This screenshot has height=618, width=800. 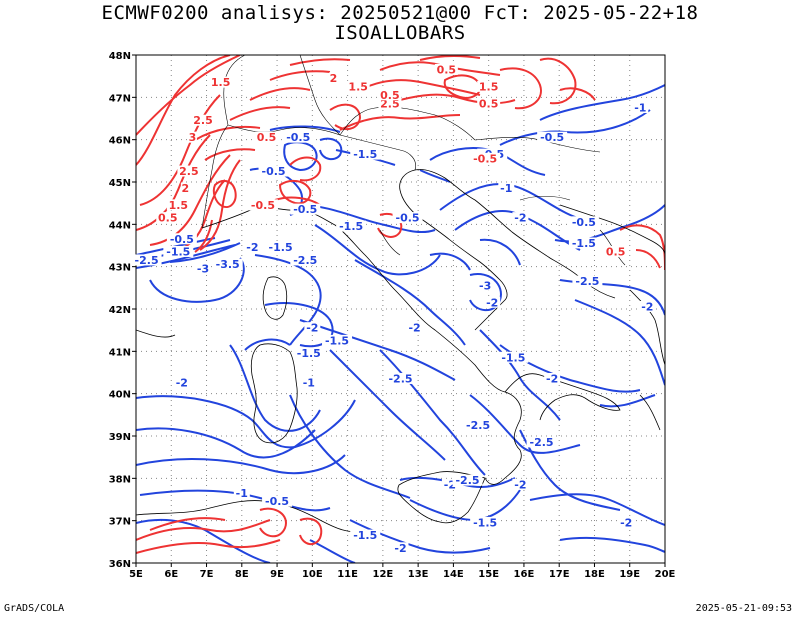 I want to click on lon-tick-label: 8E, so click(x=242, y=574).